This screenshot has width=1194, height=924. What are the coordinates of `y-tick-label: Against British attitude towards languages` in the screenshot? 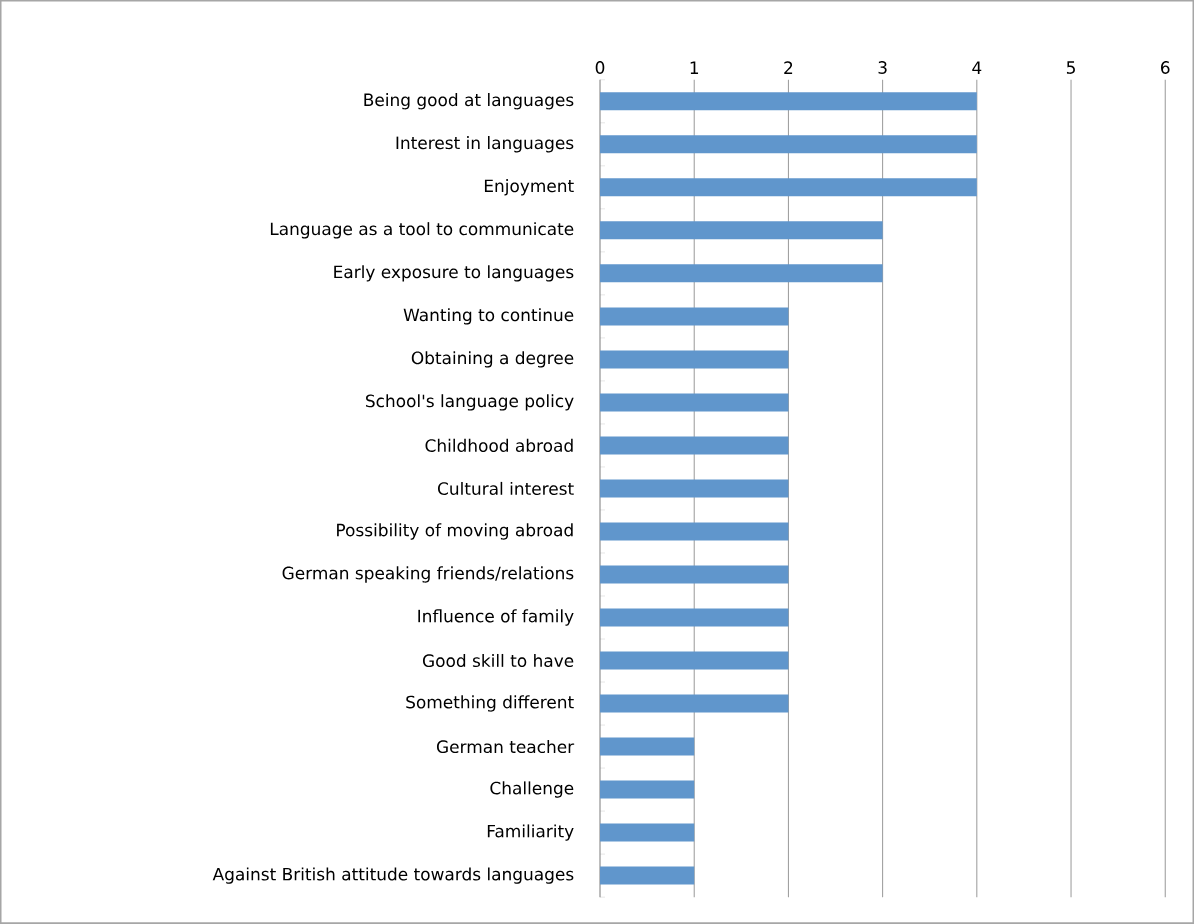 It's located at (393, 875).